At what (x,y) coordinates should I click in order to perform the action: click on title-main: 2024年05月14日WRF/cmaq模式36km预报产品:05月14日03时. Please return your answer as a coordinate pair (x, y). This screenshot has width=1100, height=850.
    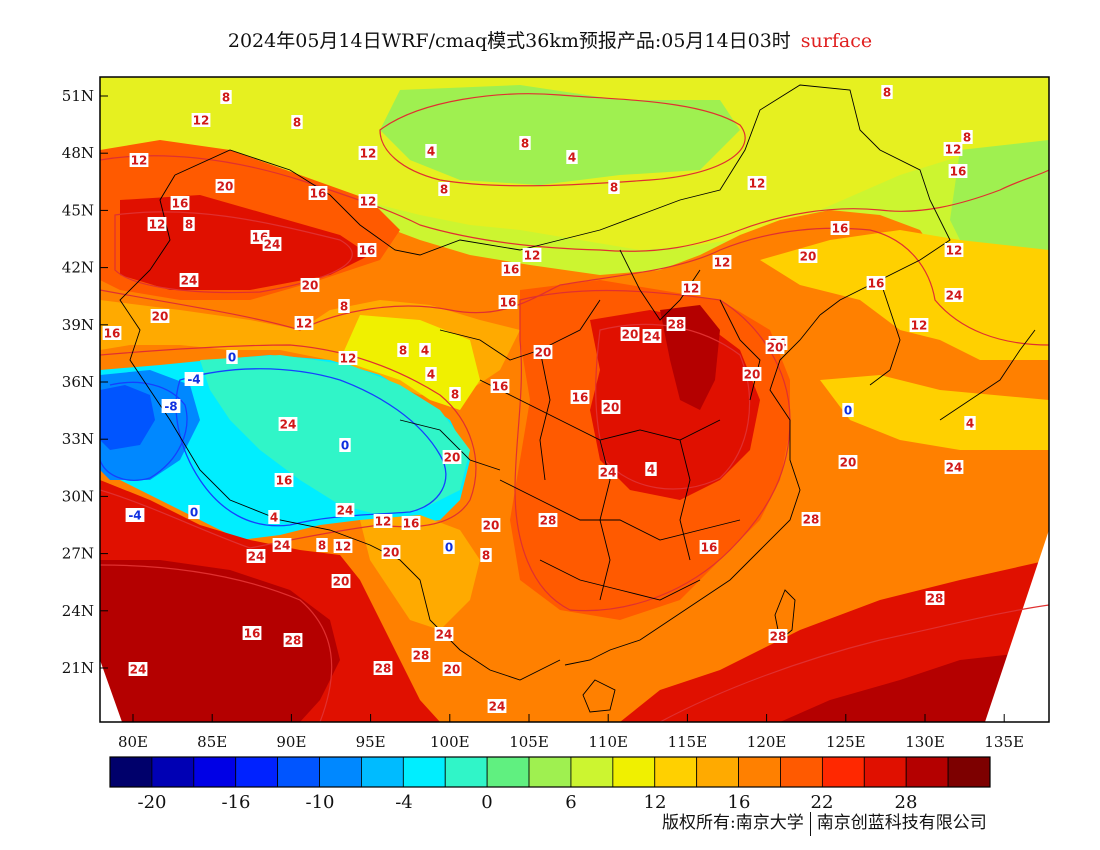
    Looking at the image, I should click on (509, 41).